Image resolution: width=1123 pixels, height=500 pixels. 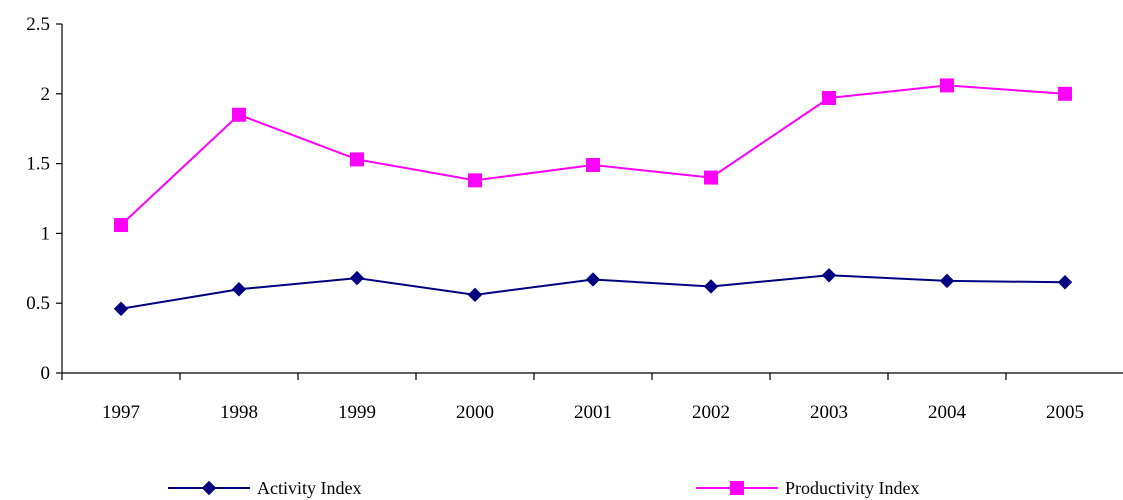 I want to click on legend-item-activity-index: Activity Index, so click(x=264, y=488).